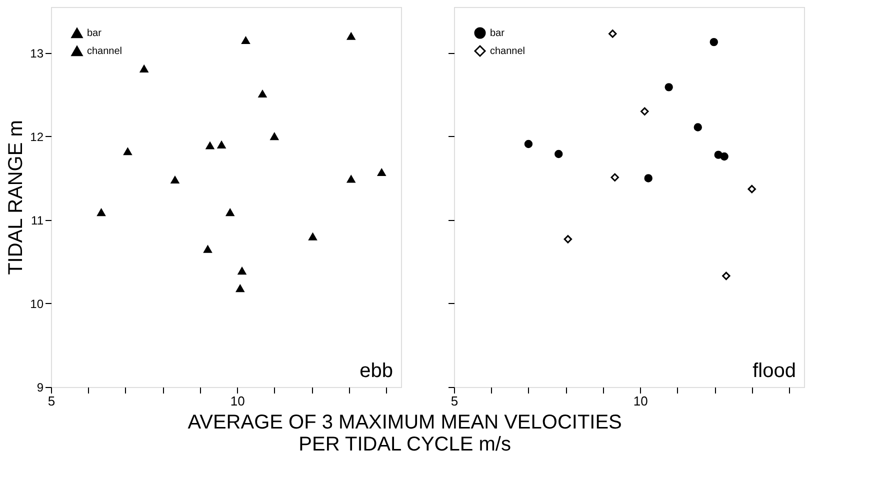 The image size is (886, 478). What do you see at coordinates (37, 220) in the screenshot?
I see `y-tick-label: 11` at bounding box center [37, 220].